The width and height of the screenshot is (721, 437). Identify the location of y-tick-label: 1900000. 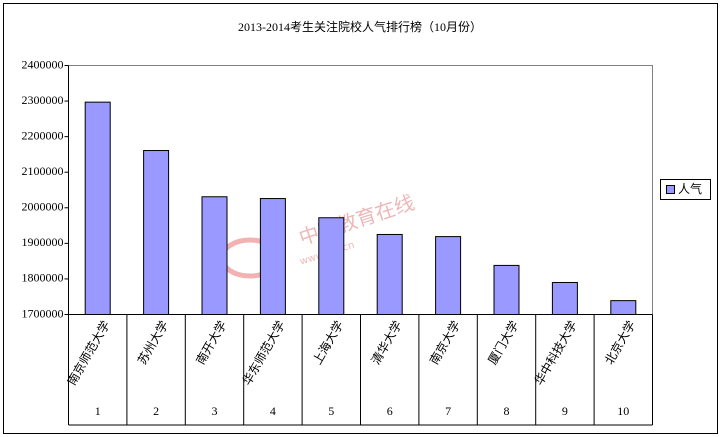
(43, 242).